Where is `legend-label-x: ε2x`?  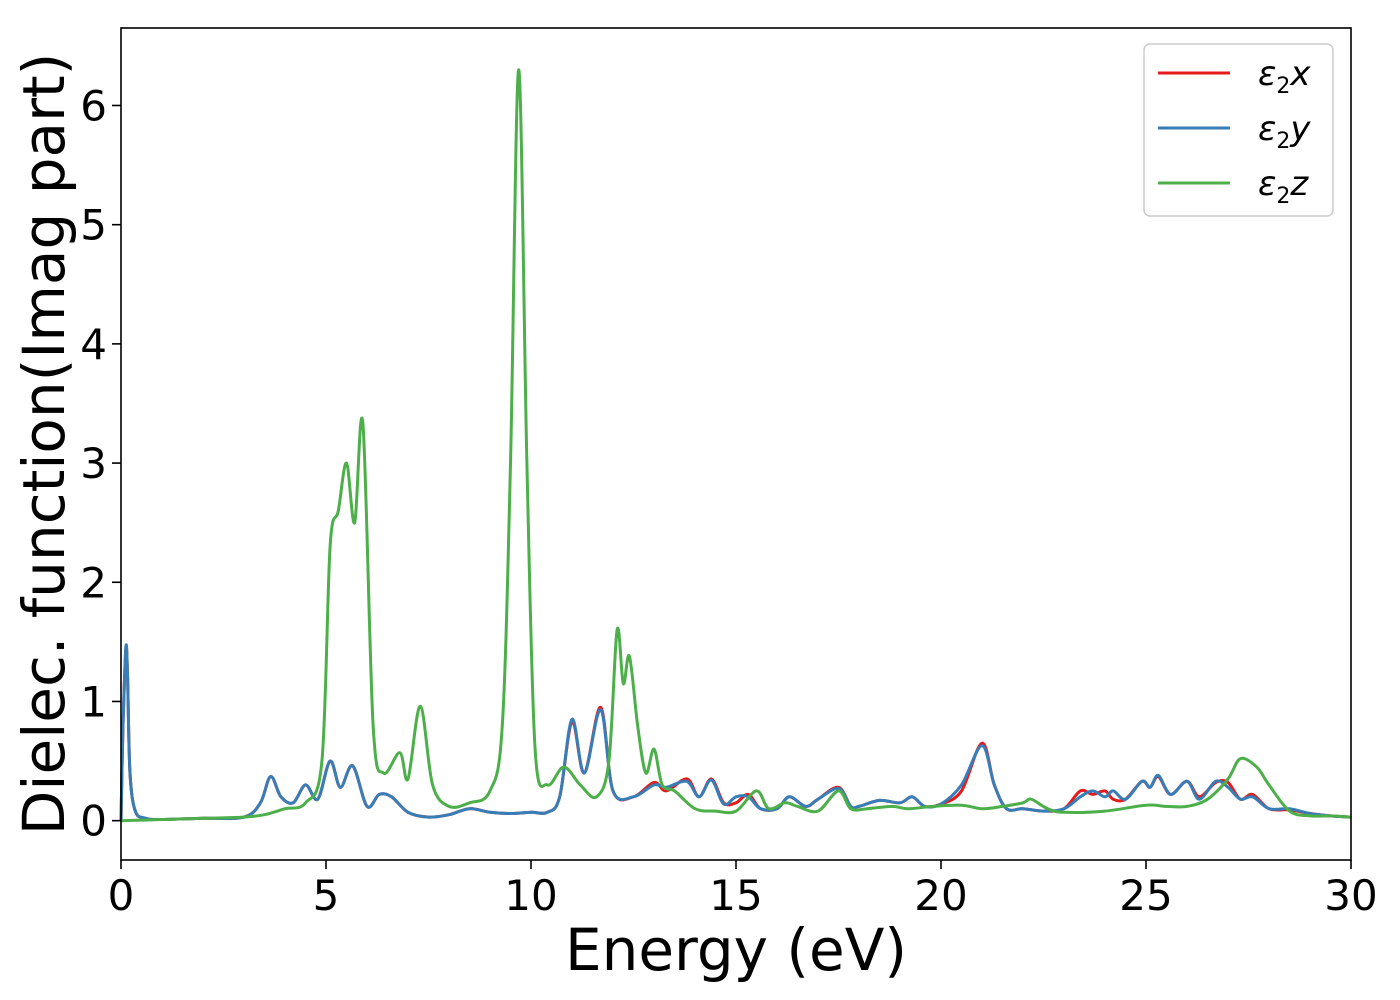
legend-label-x: ε2x is located at coordinates (1284, 76).